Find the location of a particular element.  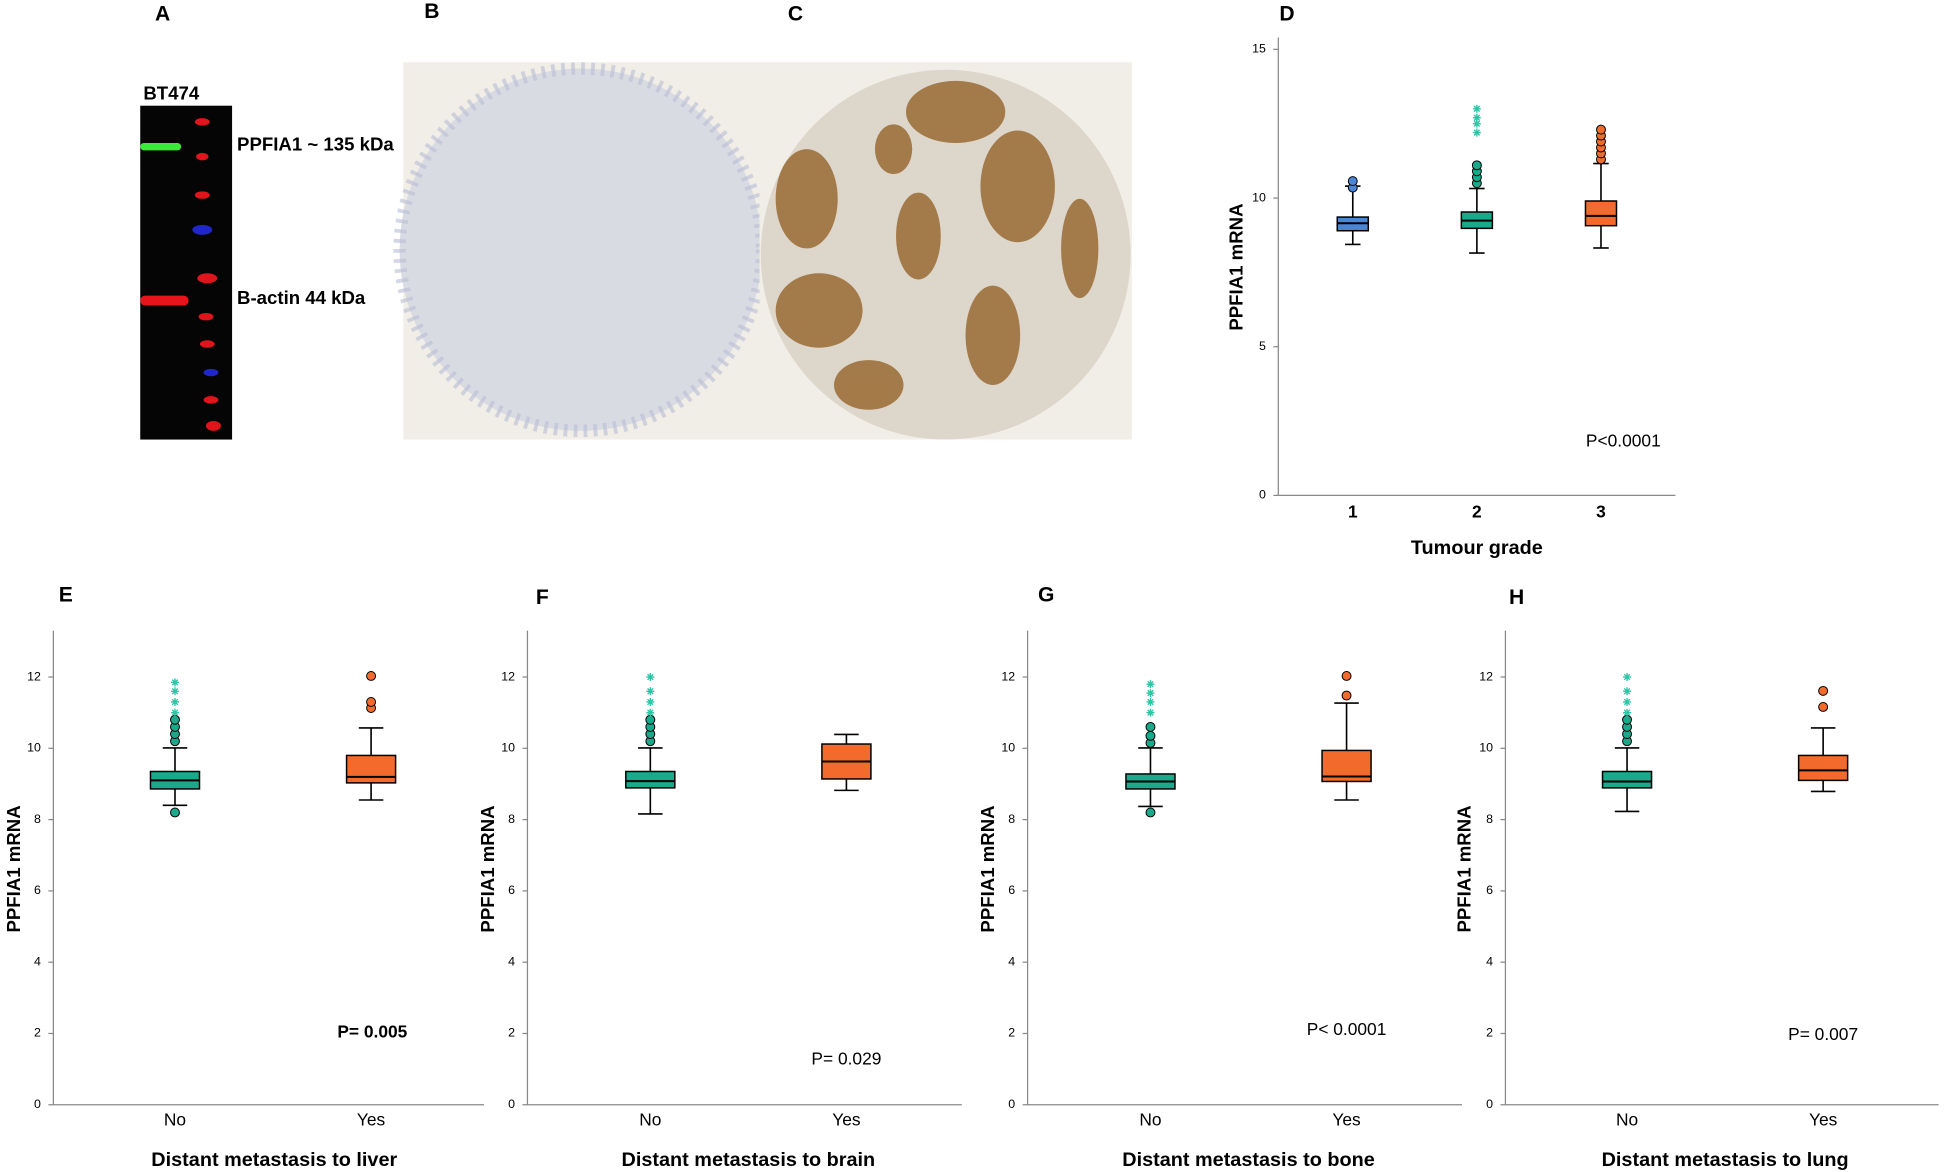

panel-label: F is located at coordinates (542, 597).